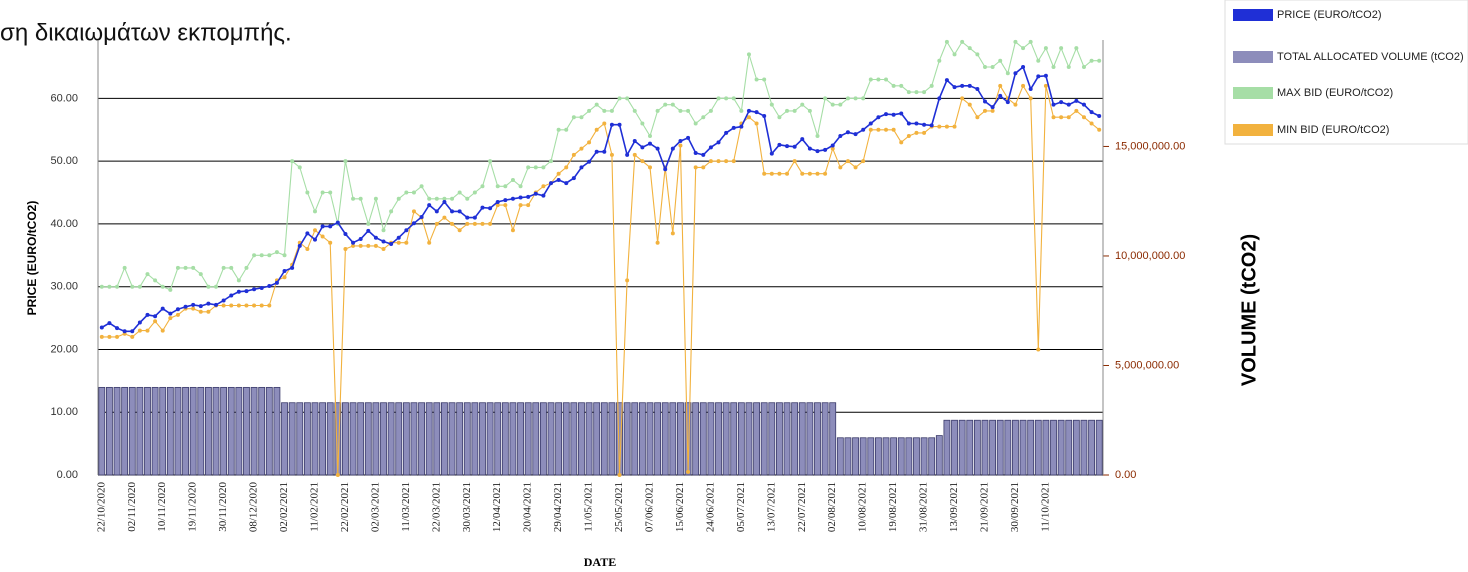 The height and width of the screenshot is (572, 1468). What do you see at coordinates (954, 507) in the screenshot?
I see `x-tick-label: 13/09/2021` at bounding box center [954, 507].